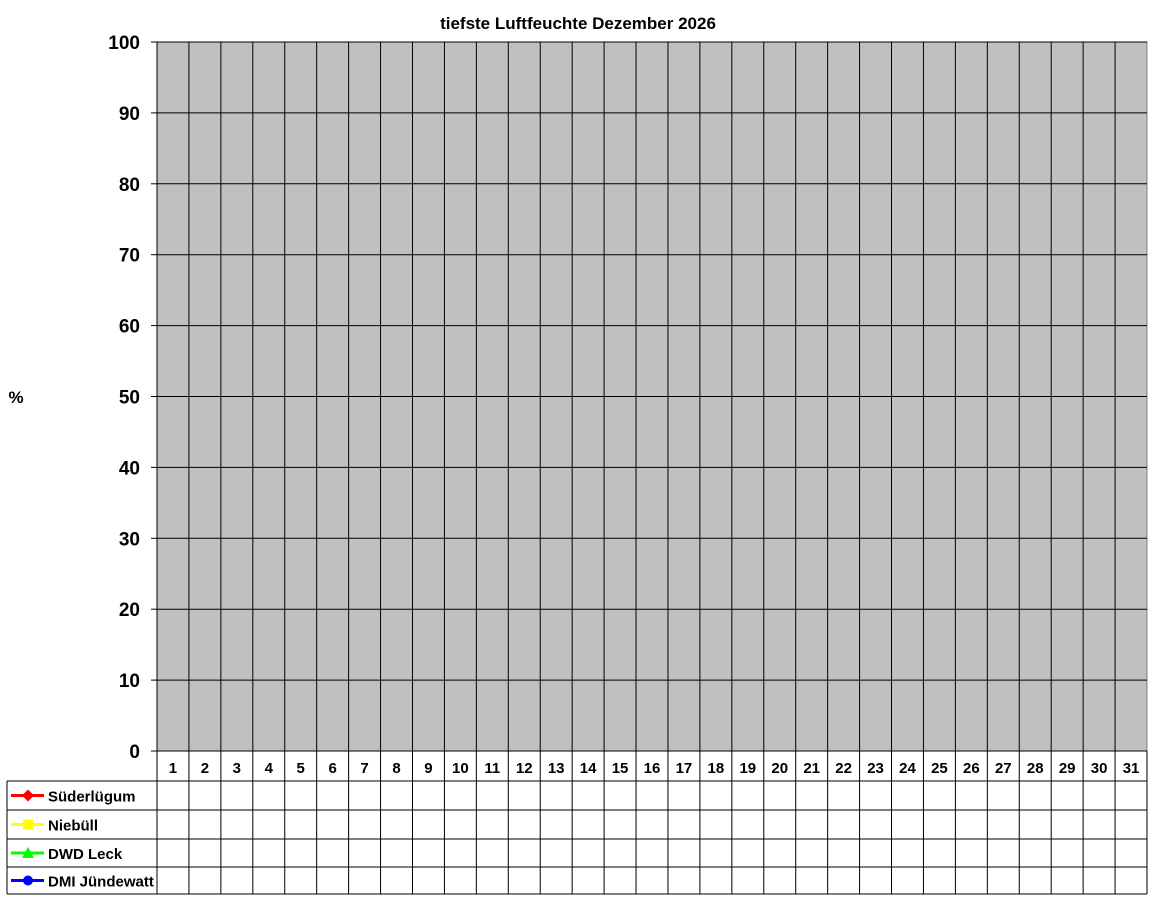 This screenshot has height=905, width=1152. What do you see at coordinates (684, 768) in the screenshot?
I see `x-tick-label: 17` at bounding box center [684, 768].